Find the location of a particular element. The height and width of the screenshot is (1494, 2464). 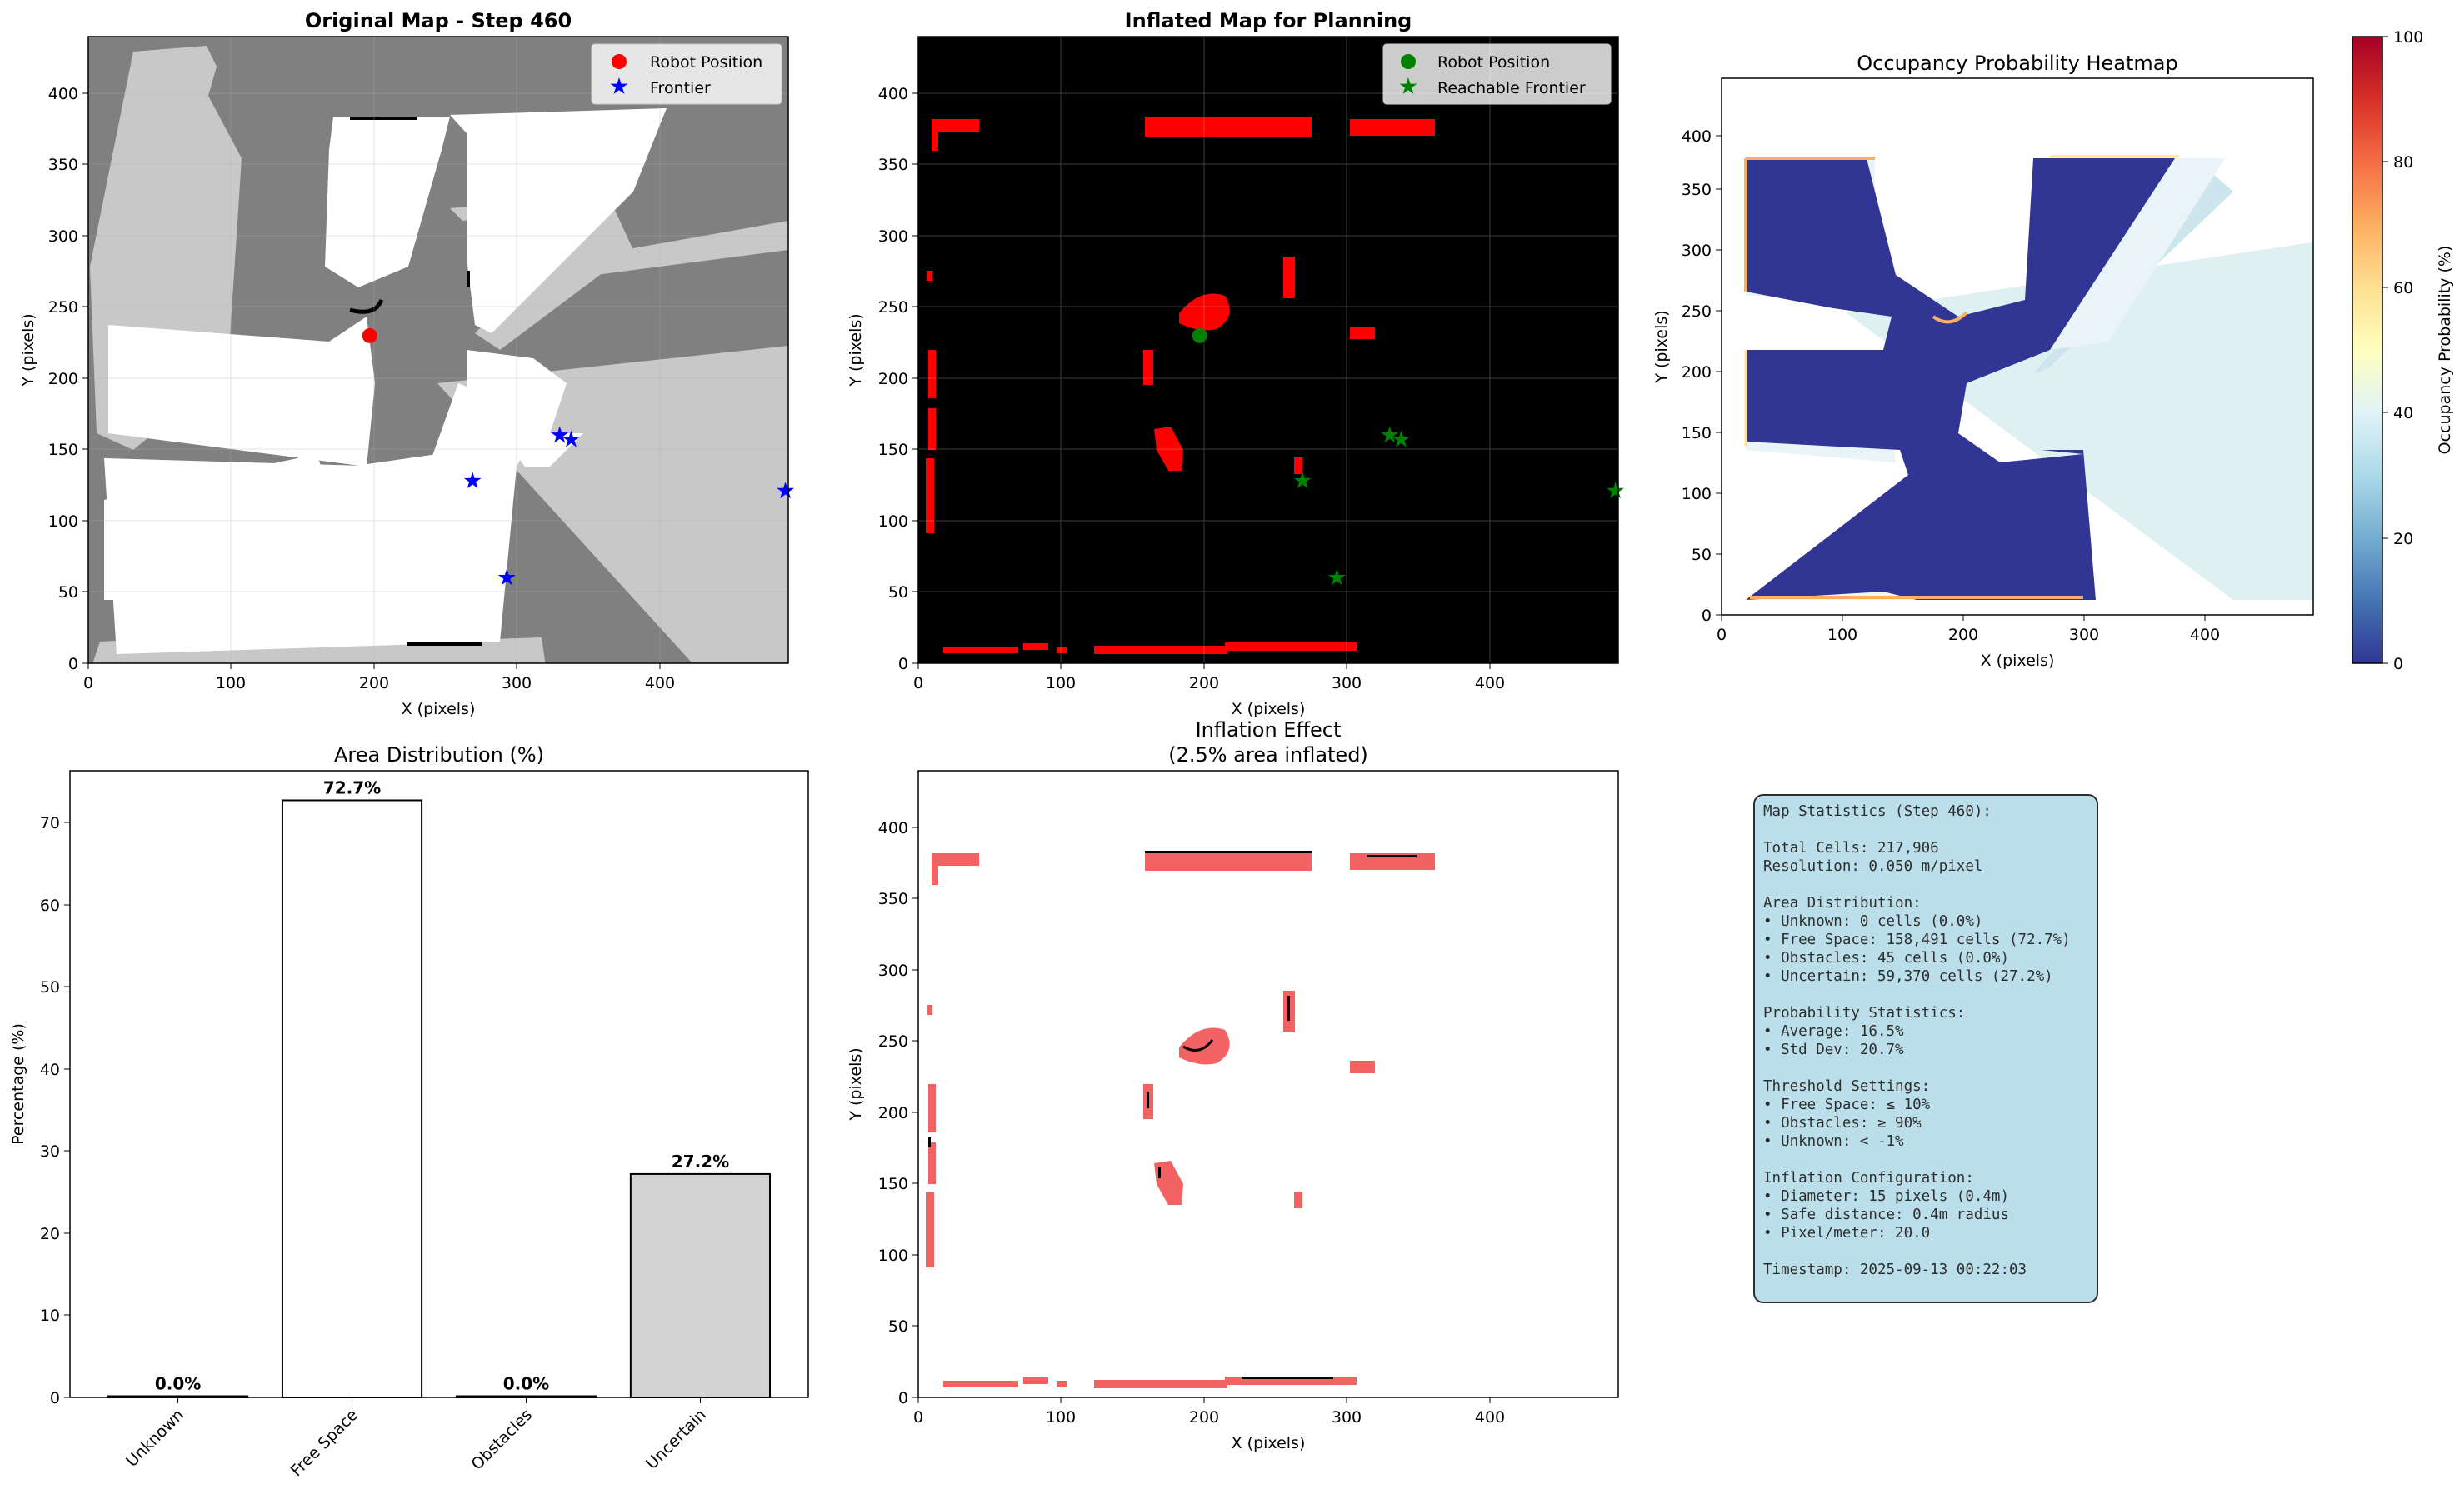

original-map-markers is located at coordinates (578, 456).